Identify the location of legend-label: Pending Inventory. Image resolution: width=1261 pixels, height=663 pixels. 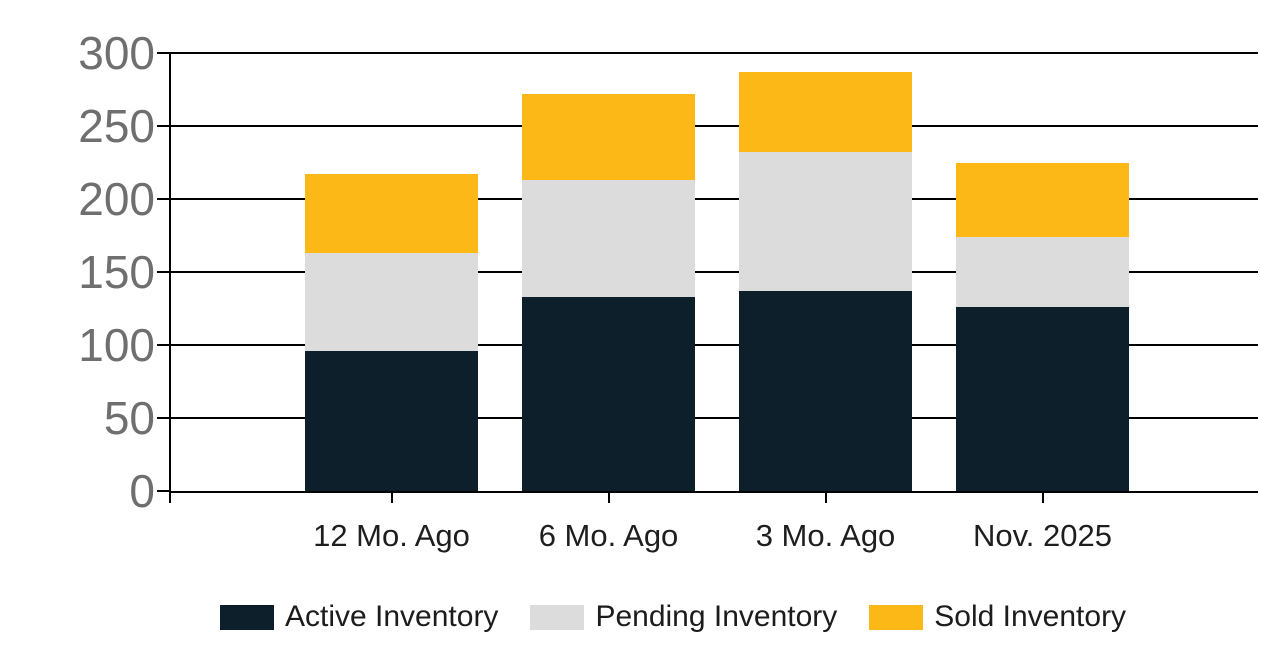
(716, 616).